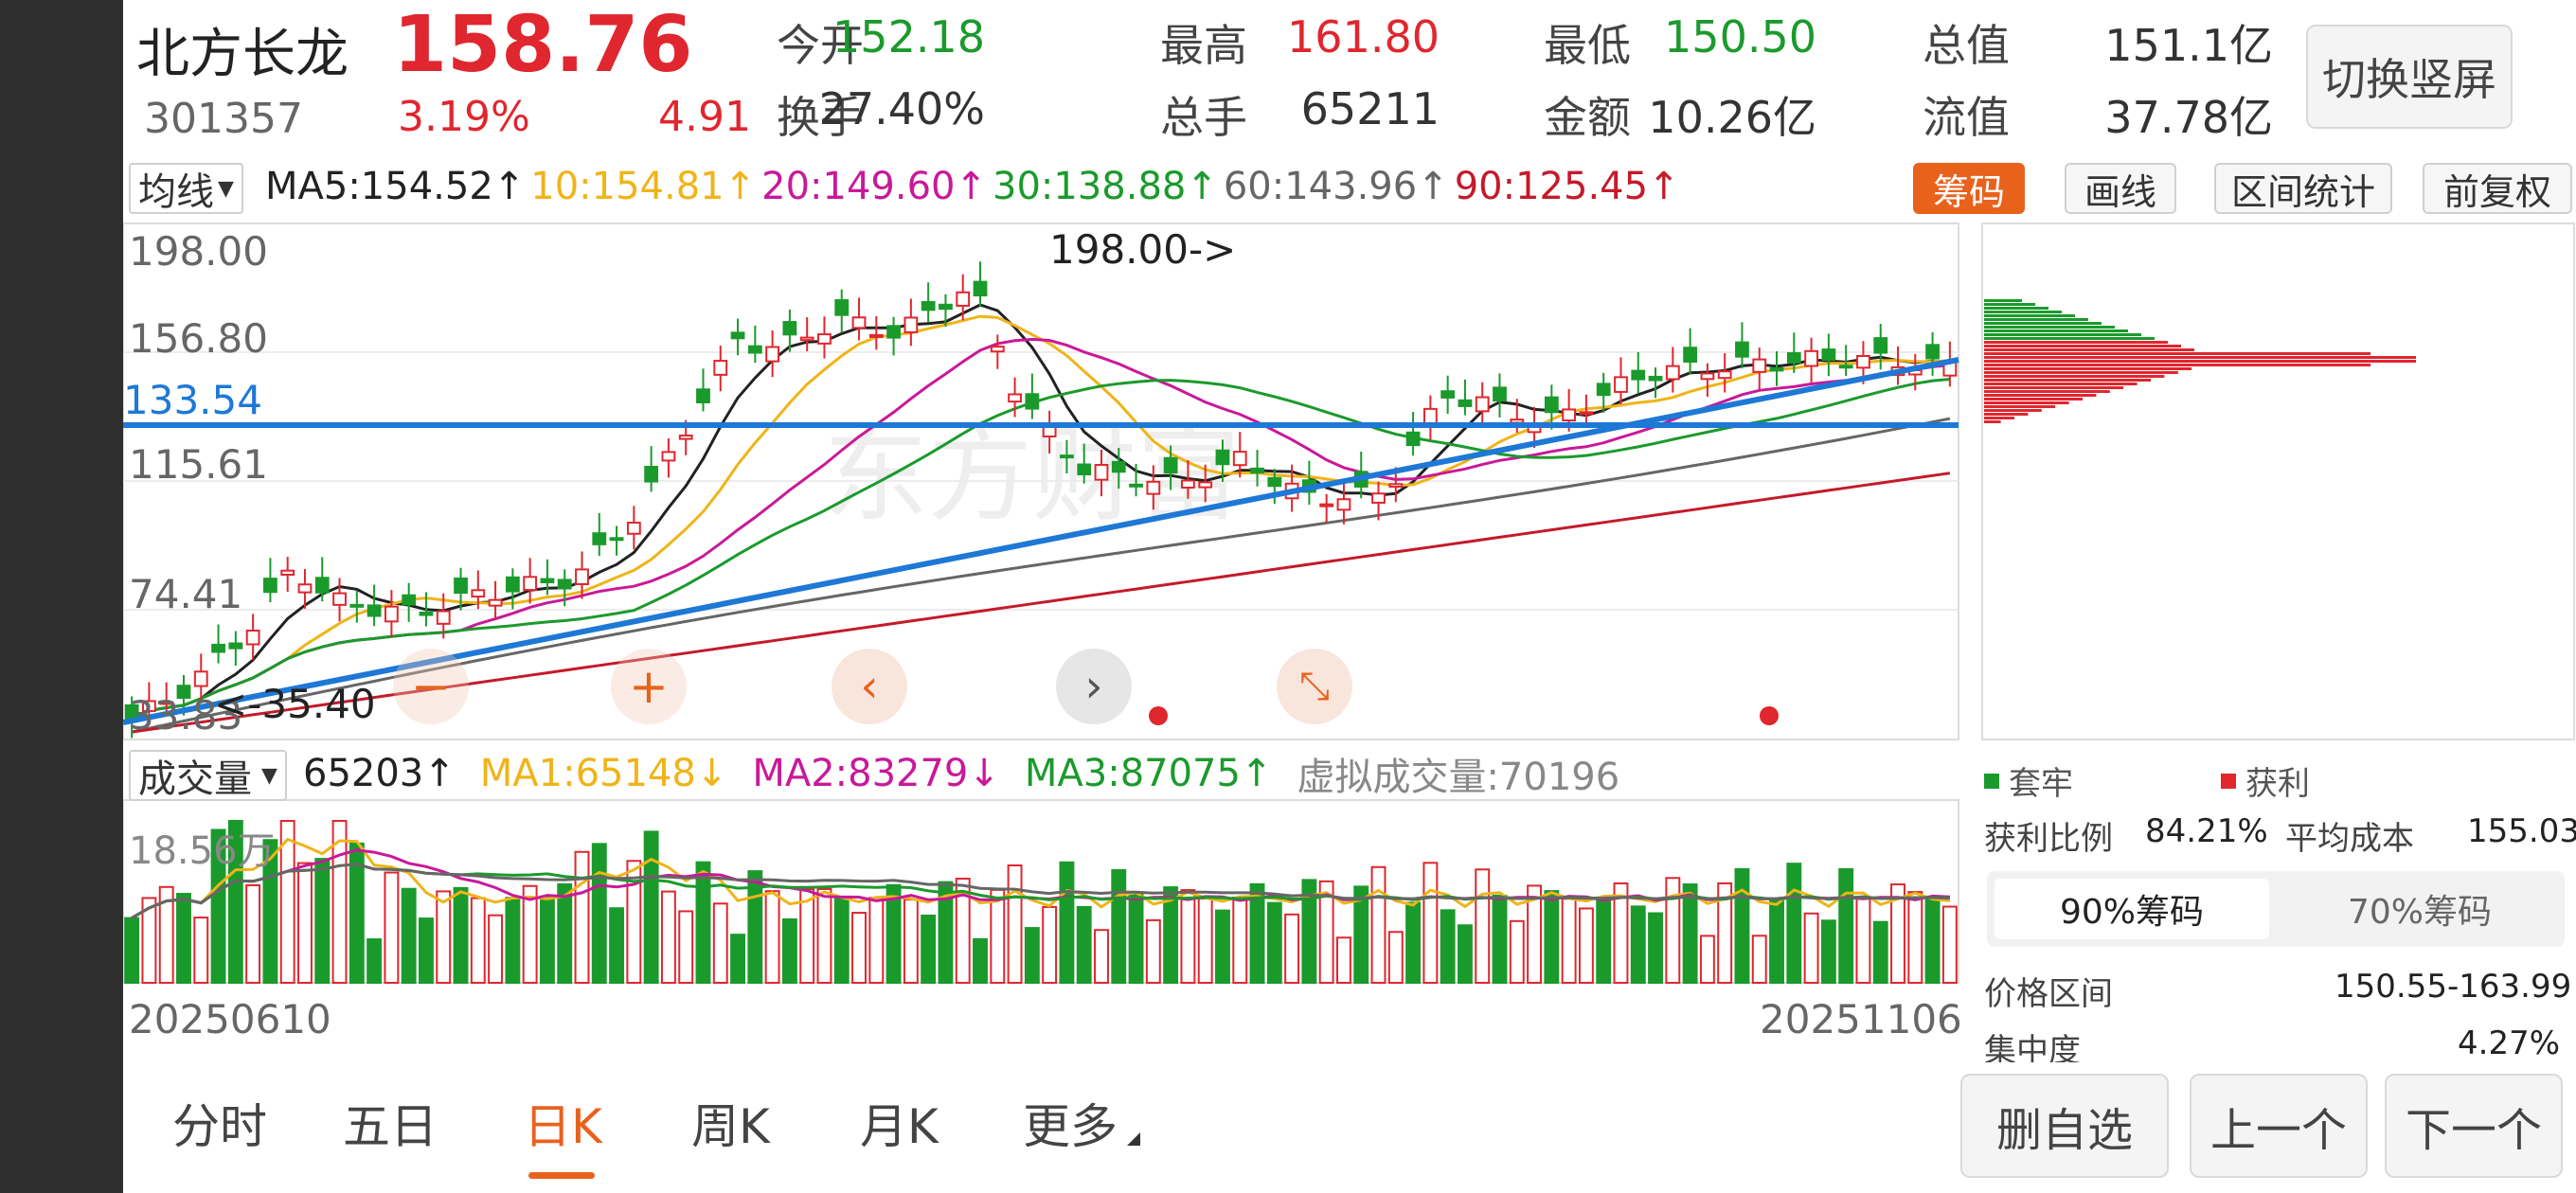  What do you see at coordinates (730, 1126) in the screenshot?
I see `tab-weekly-k: 周K` at bounding box center [730, 1126].